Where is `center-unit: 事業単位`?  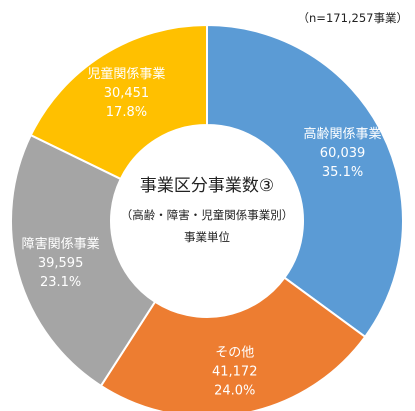 center-unit: 事業単位 is located at coordinates (207, 237).